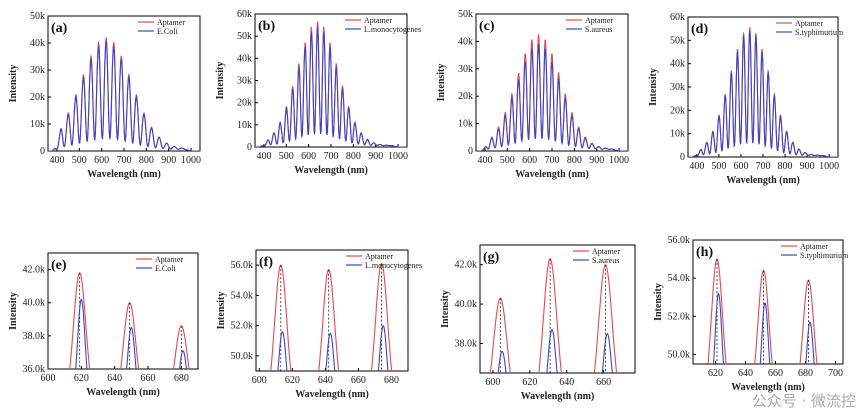  What do you see at coordinates (699, 29) in the screenshot?
I see `panel-label: (d)` at bounding box center [699, 29].